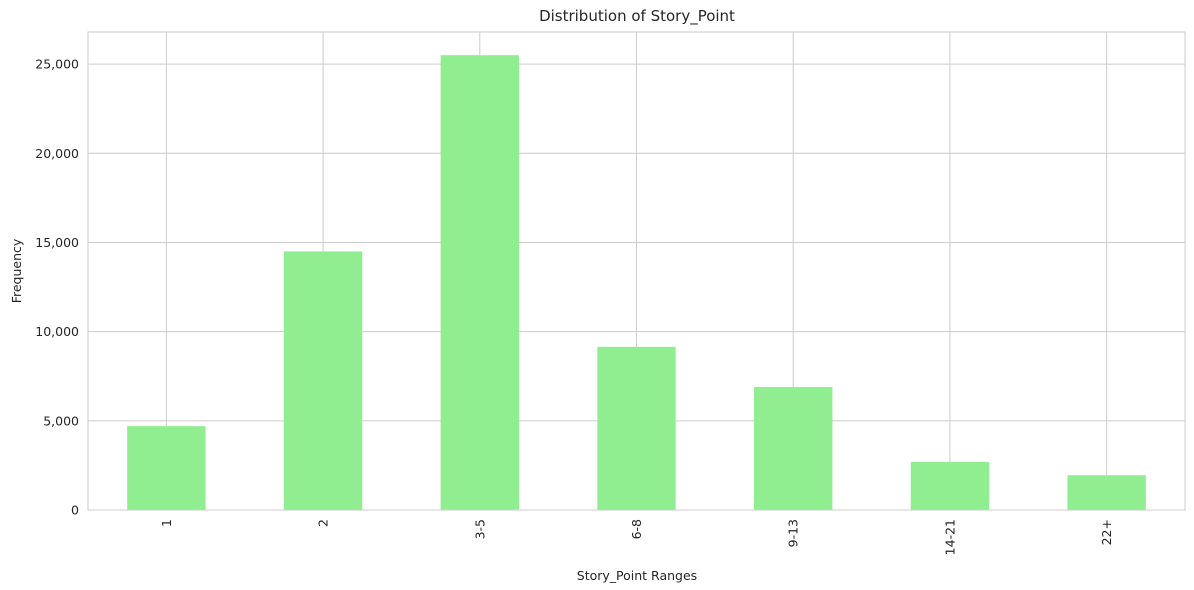 This screenshot has width=1194, height=590. I want to click on x-tick-label: 22+, so click(1106, 532).